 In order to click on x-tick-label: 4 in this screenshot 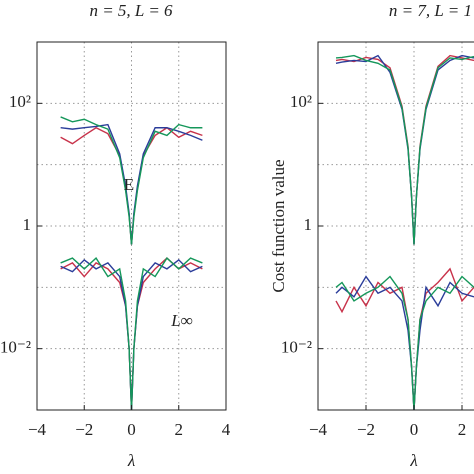, I will do `click(226, 429)`.